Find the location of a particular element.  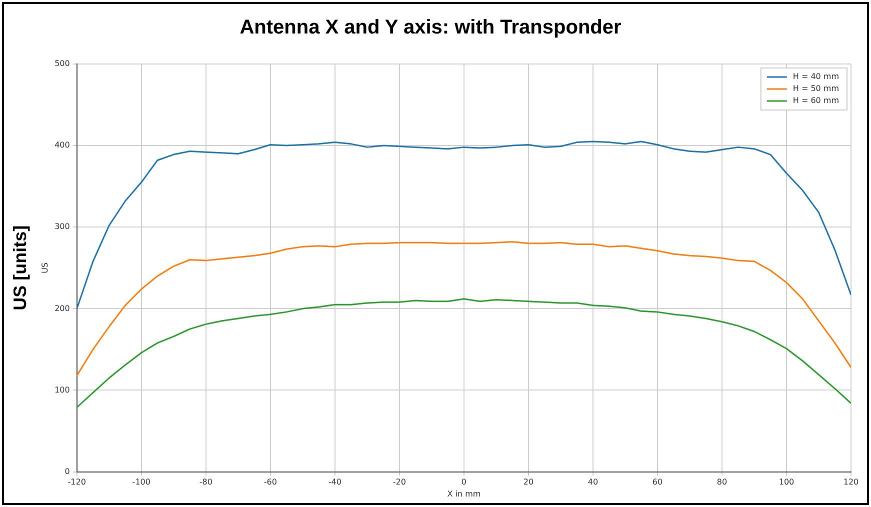

x-axis-title: X in mm is located at coordinates (464, 493).